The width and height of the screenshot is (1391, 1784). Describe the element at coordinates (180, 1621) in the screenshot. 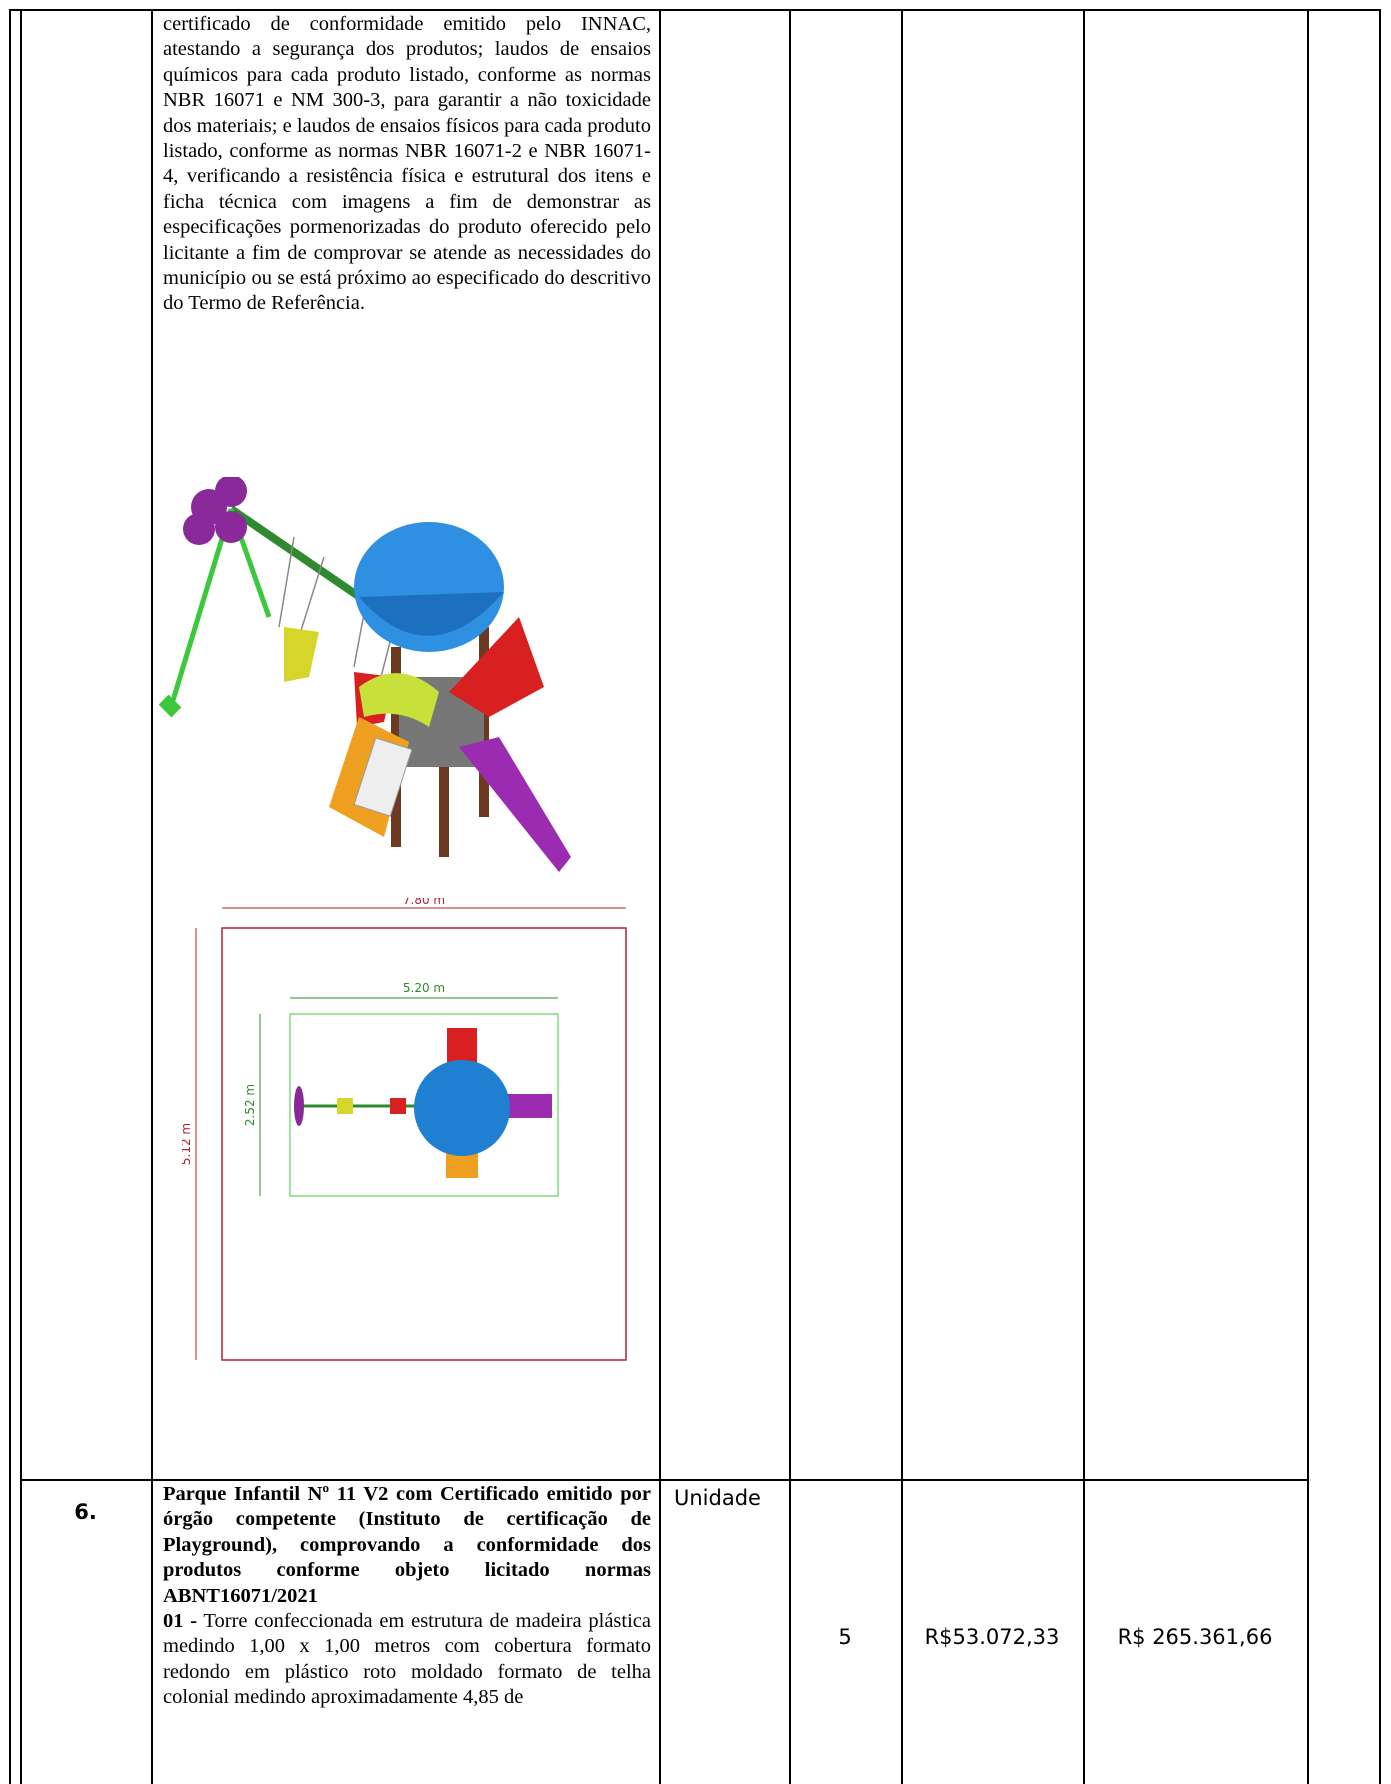

I see `description-lead: 01 -` at that location.